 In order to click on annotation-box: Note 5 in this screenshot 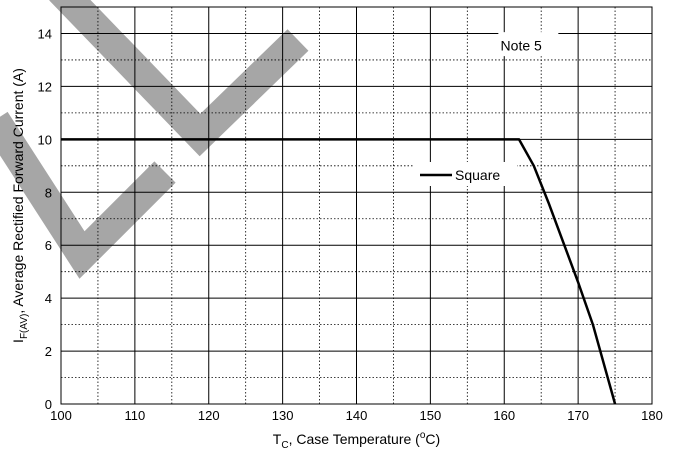, I will do `click(528, 44)`.